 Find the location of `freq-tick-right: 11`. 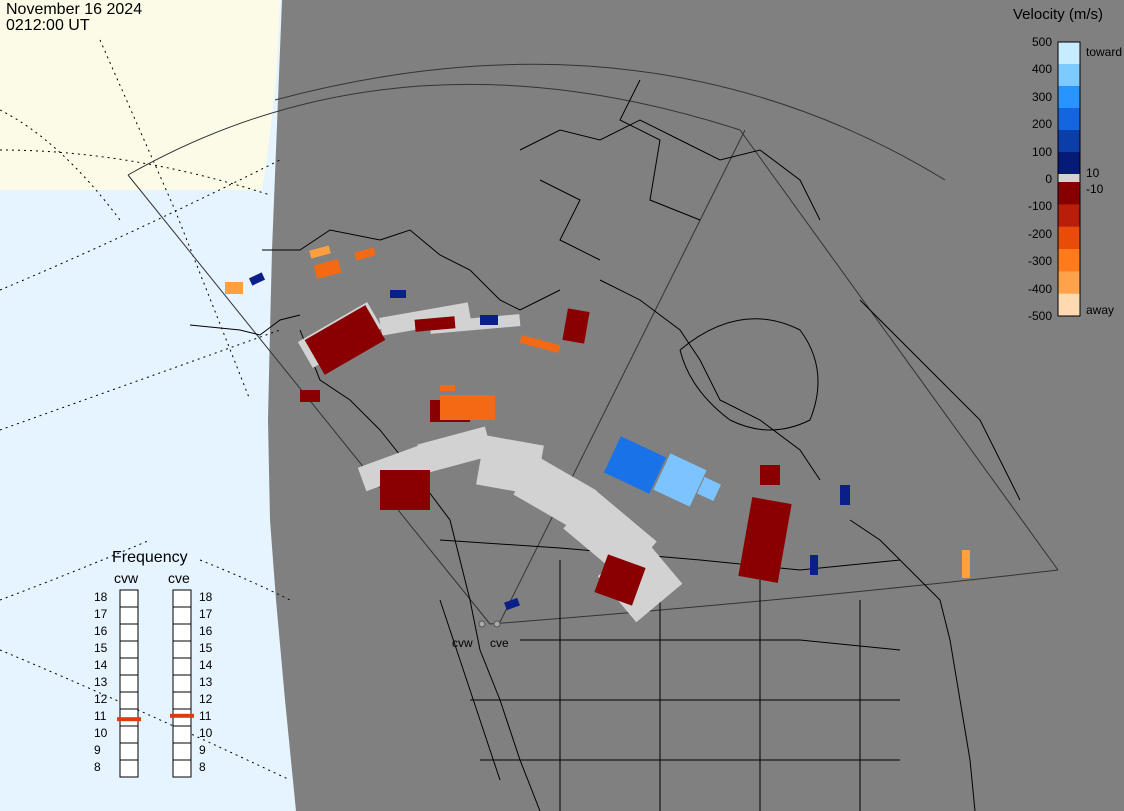

freq-tick-right: 11 is located at coordinates (205, 715).